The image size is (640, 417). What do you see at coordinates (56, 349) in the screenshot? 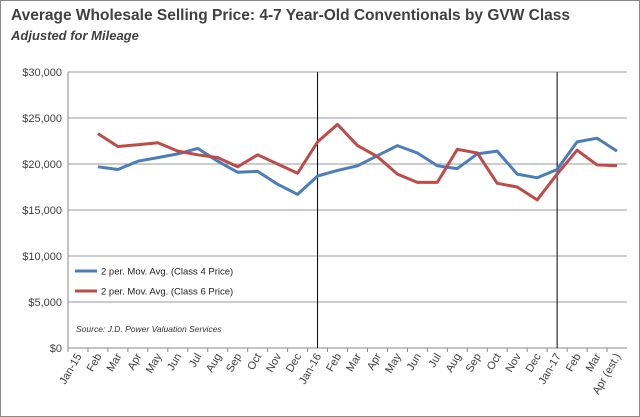
I see `y-tick-label: $0` at bounding box center [56, 349].